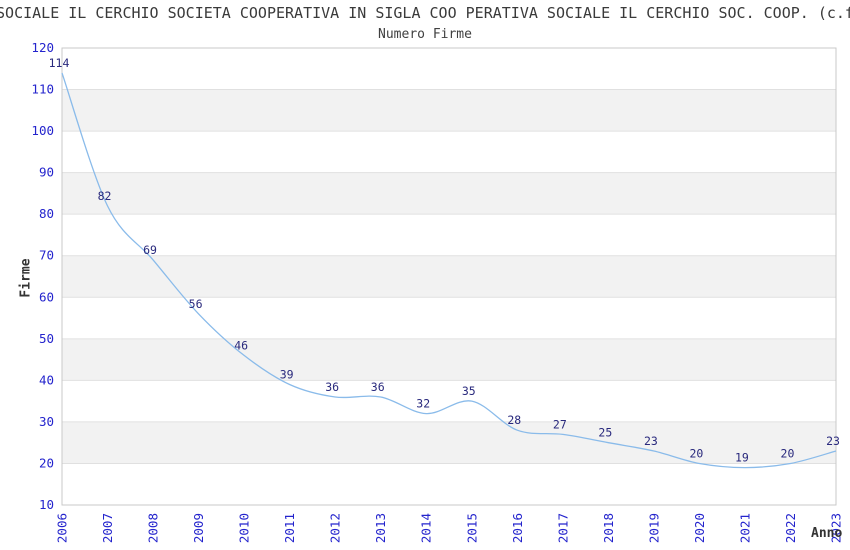  What do you see at coordinates (827, 533) in the screenshot?
I see `x-axis-title: Anno` at bounding box center [827, 533].